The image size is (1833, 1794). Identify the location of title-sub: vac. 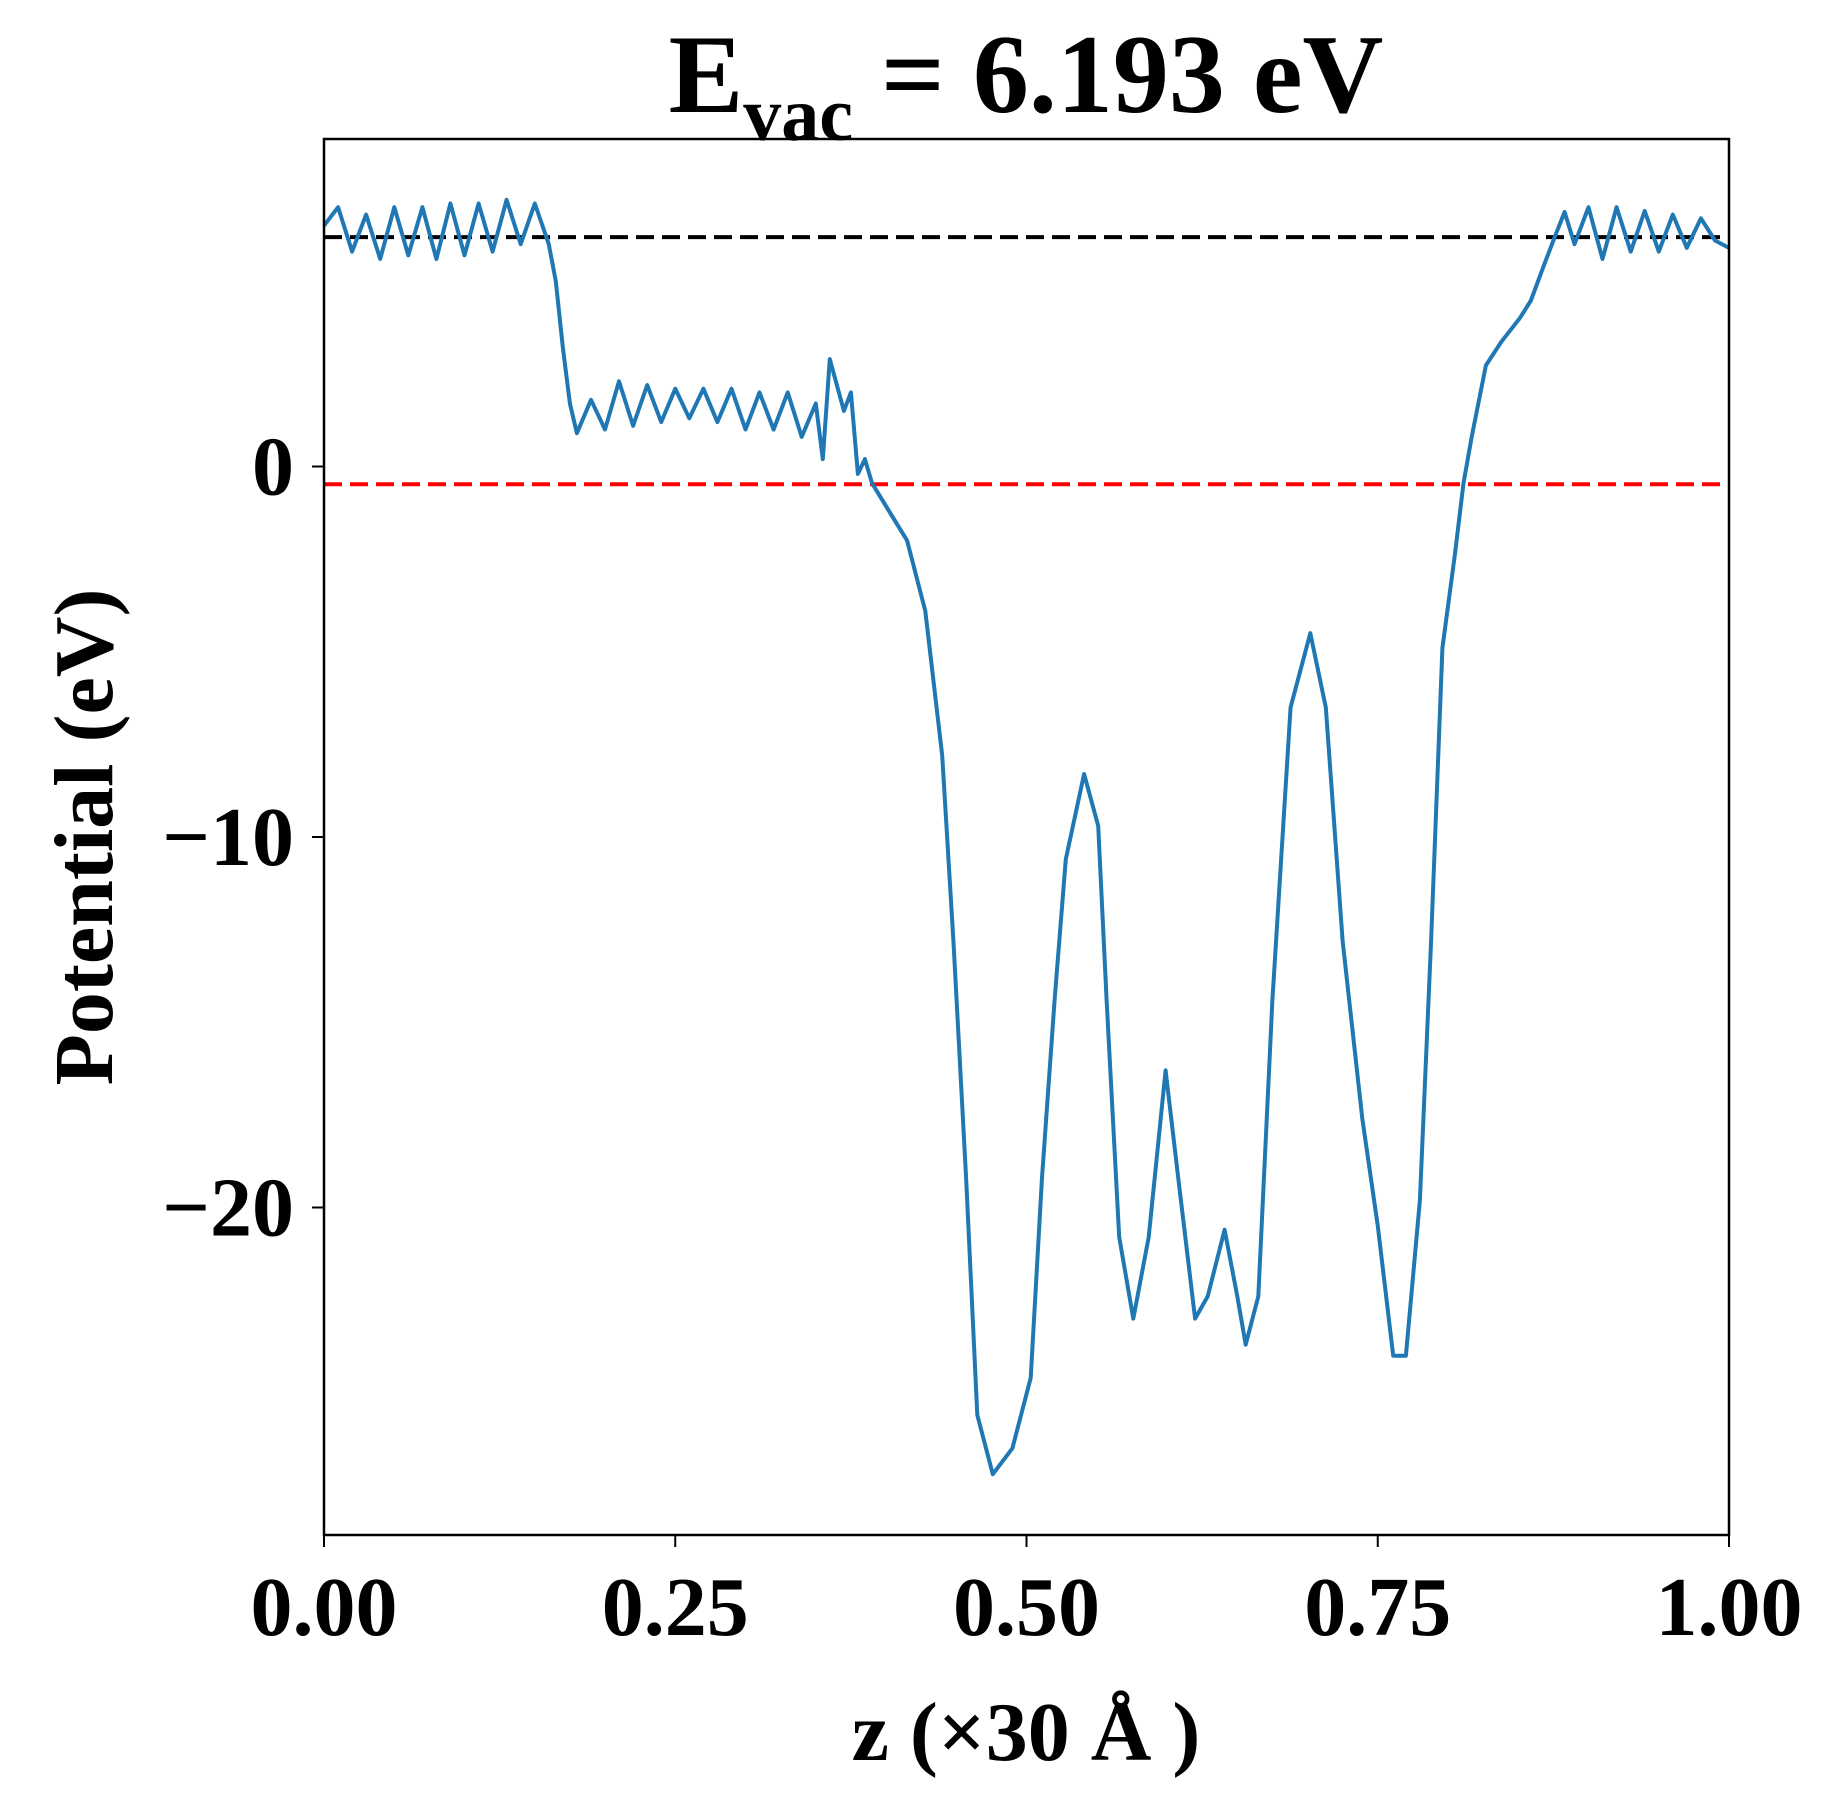
(798, 115).